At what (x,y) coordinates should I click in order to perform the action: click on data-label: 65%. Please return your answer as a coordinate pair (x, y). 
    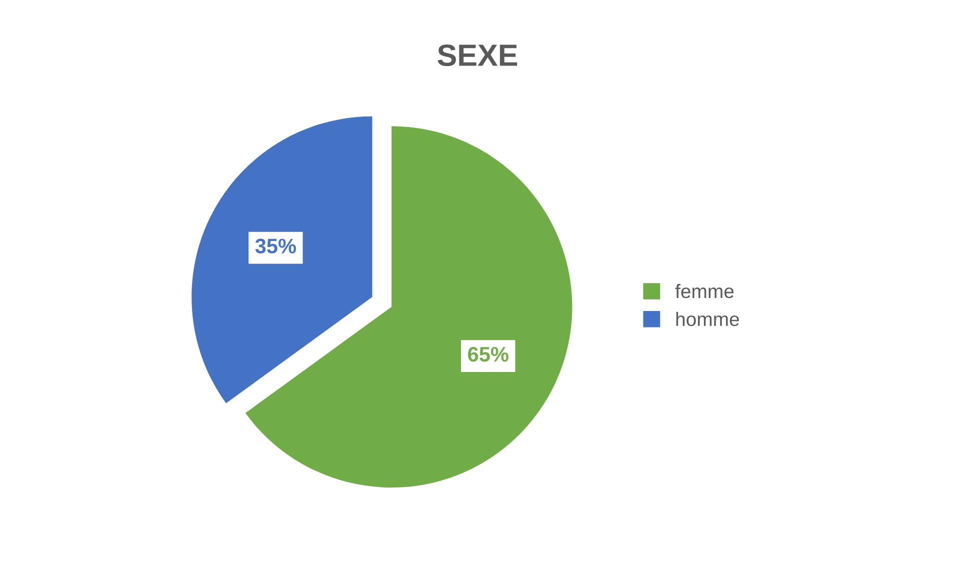
    Looking at the image, I should click on (488, 354).